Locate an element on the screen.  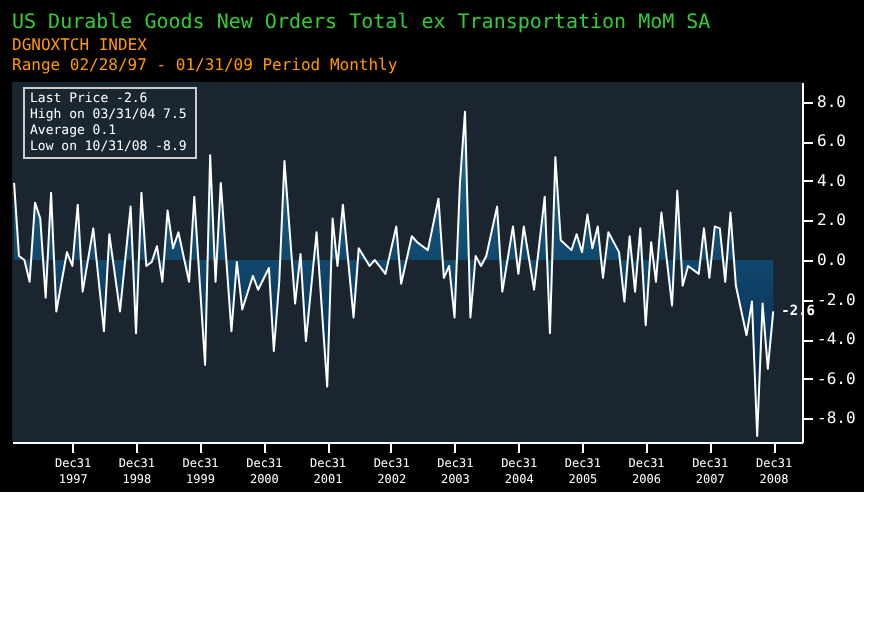
y-tick-label: -4.0 is located at coordinates (836, 339).